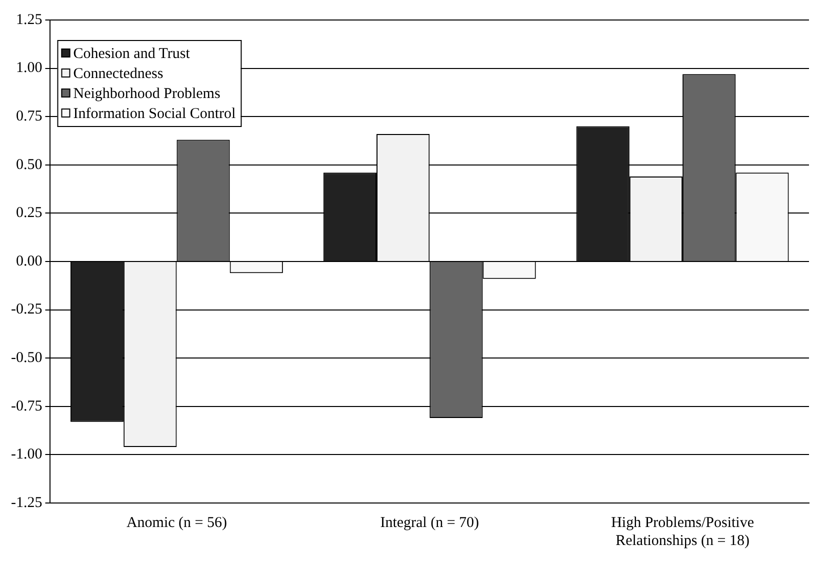 The width and height of the screenshot is (821, 561). Describe the element at coordinates (26, 454) in the screenshot. I see `y-tick-label: -1.00` at that location.